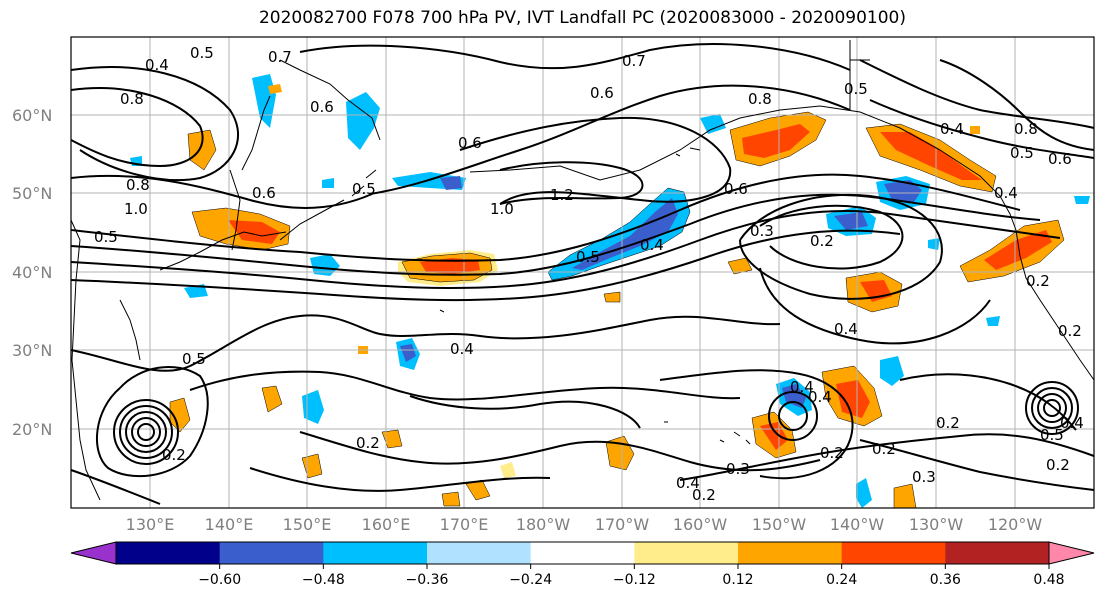 The height and width of the screenshot is (601, 1105). I want to click on lat-label: 50°N, so click(32, 193).